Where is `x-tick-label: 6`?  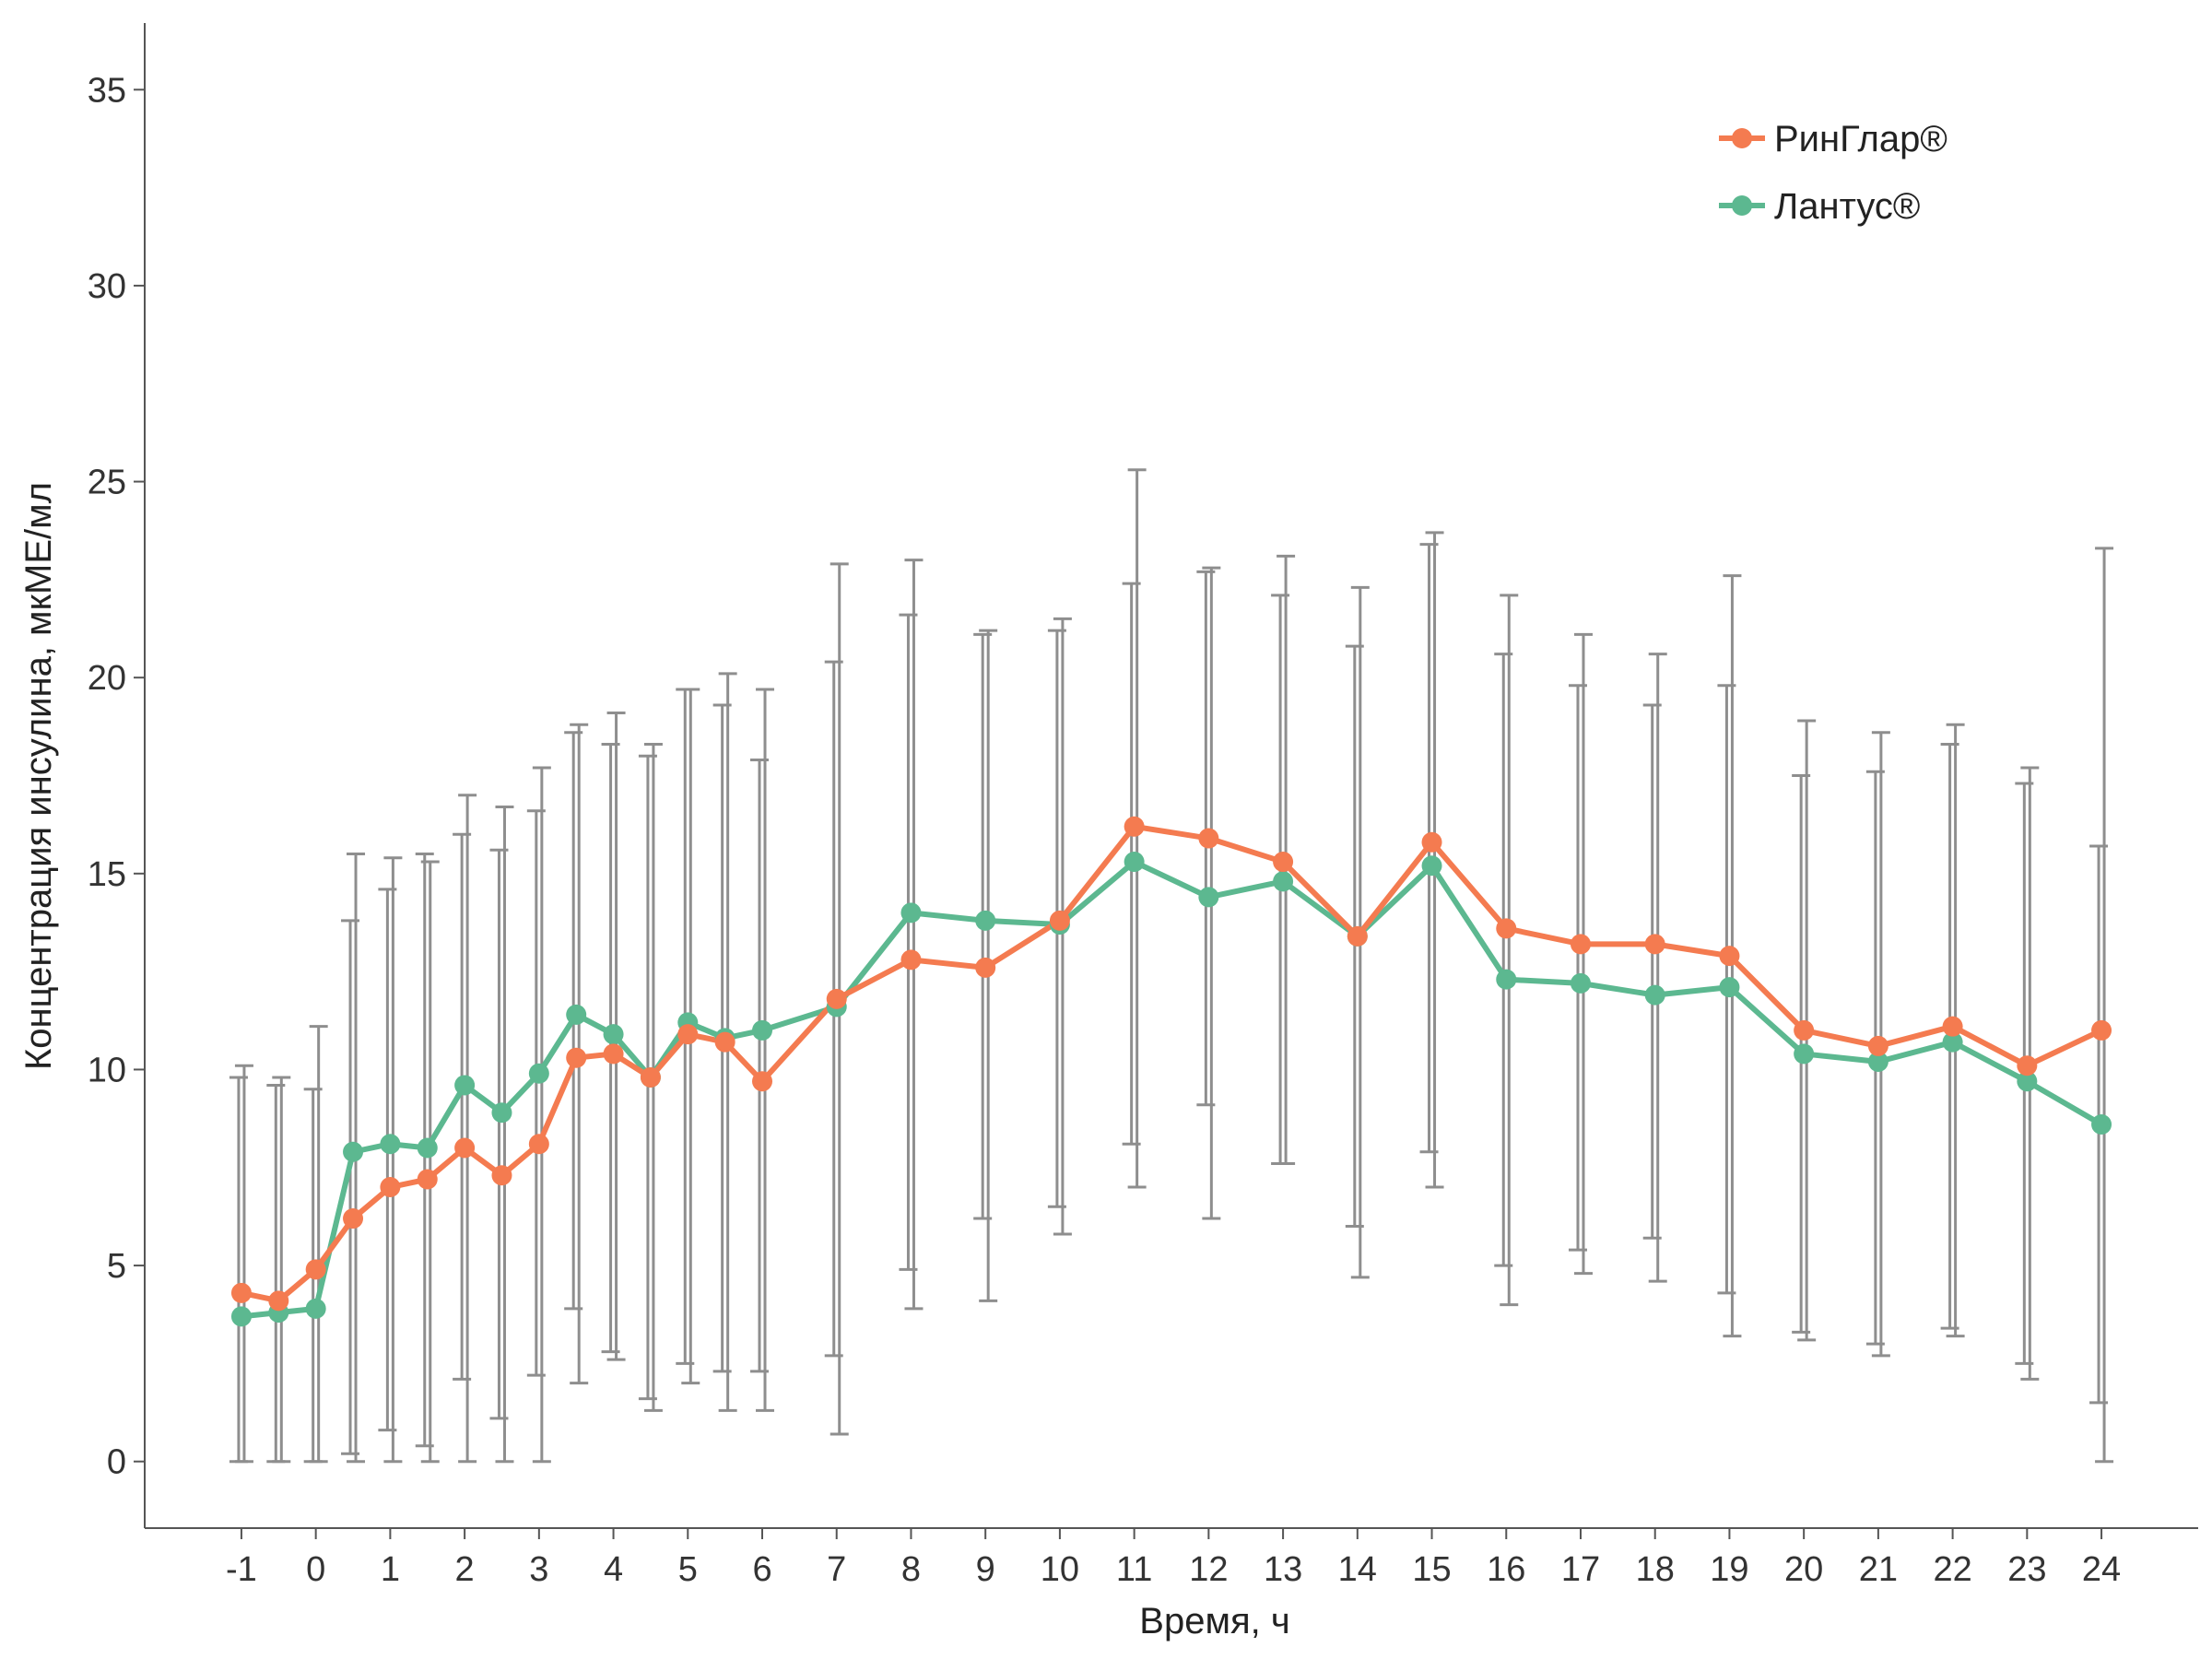
x-tick-label: 6 is located at coordinates (761, 1569).